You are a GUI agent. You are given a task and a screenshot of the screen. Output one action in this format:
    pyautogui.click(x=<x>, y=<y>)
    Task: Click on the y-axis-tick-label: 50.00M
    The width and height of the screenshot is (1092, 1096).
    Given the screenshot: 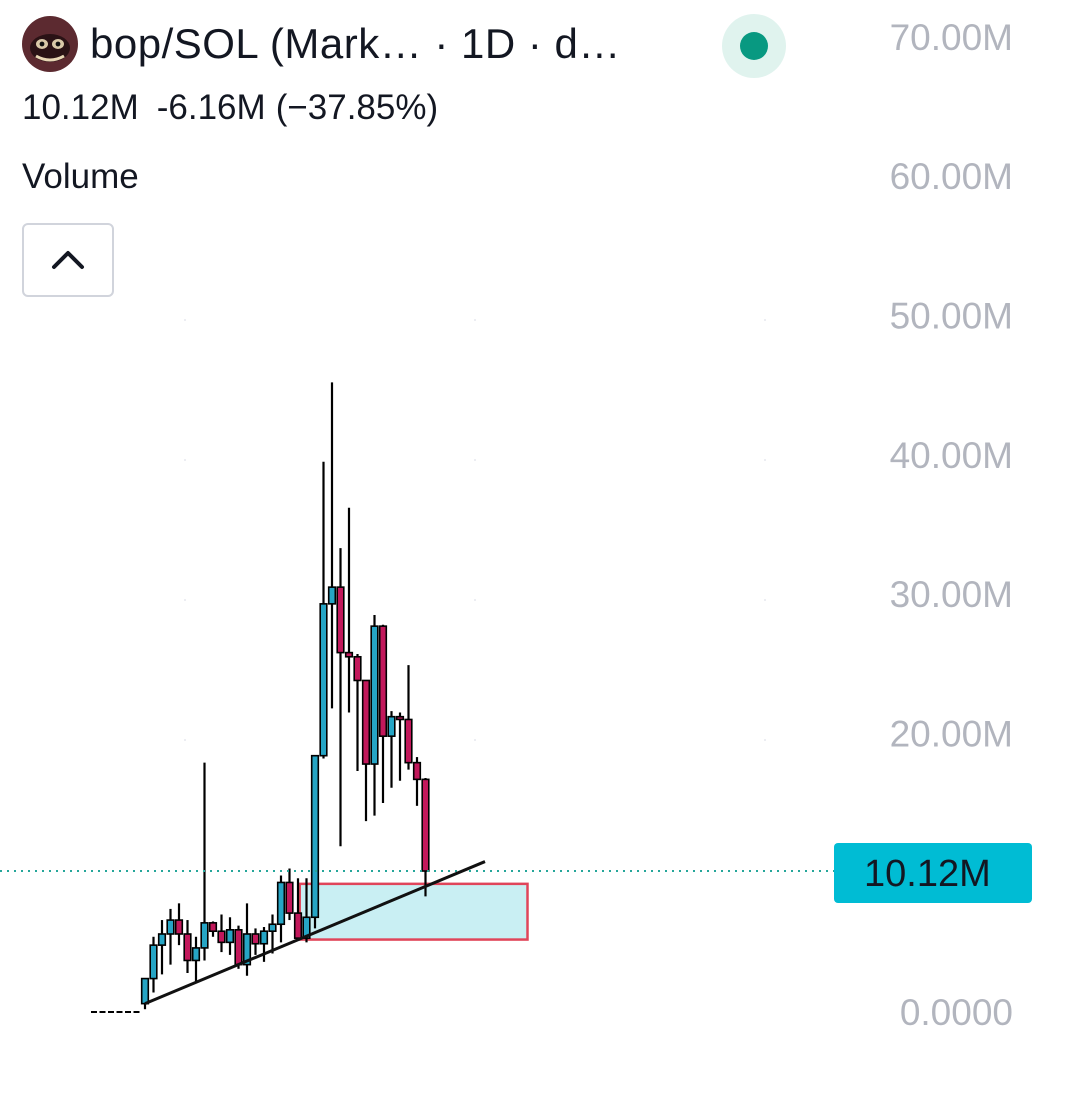 What is the action you would take?
    pyautogui.click(x=951, y=316)
    